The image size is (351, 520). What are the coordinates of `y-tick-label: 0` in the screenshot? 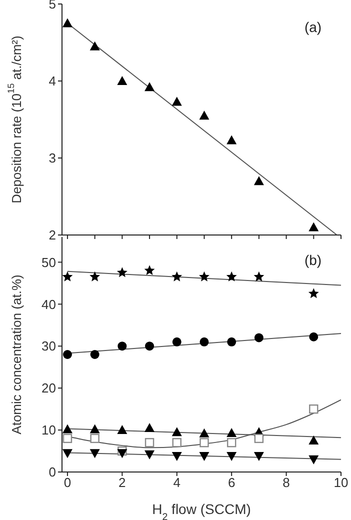 It's located at (52, 472).